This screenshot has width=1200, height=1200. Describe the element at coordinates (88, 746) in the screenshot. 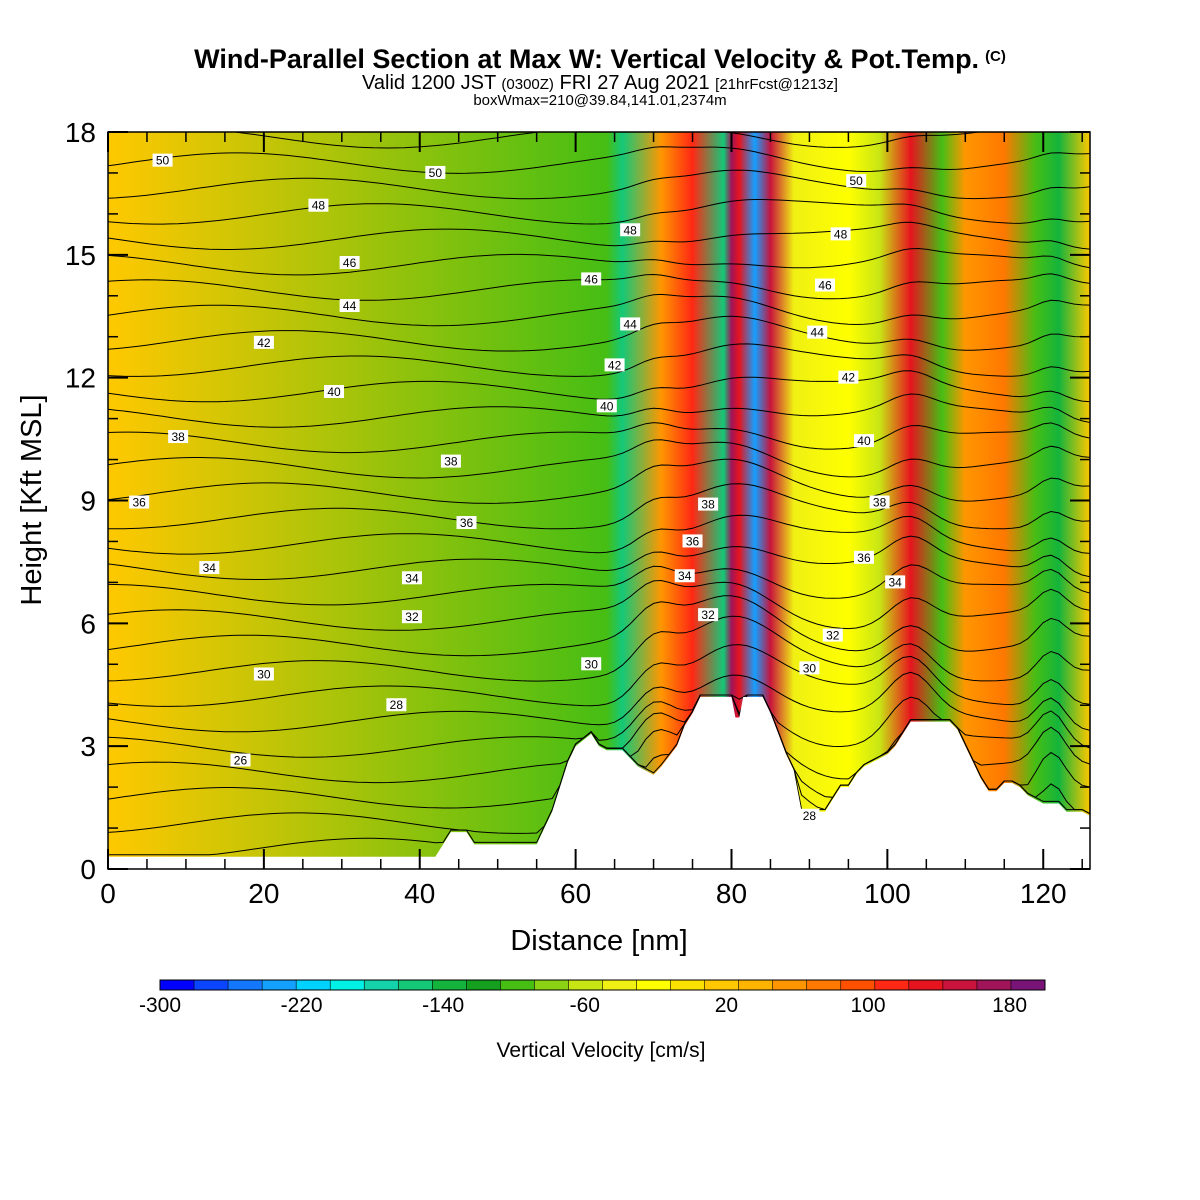

I see `y-tick-label: 3` at that location.